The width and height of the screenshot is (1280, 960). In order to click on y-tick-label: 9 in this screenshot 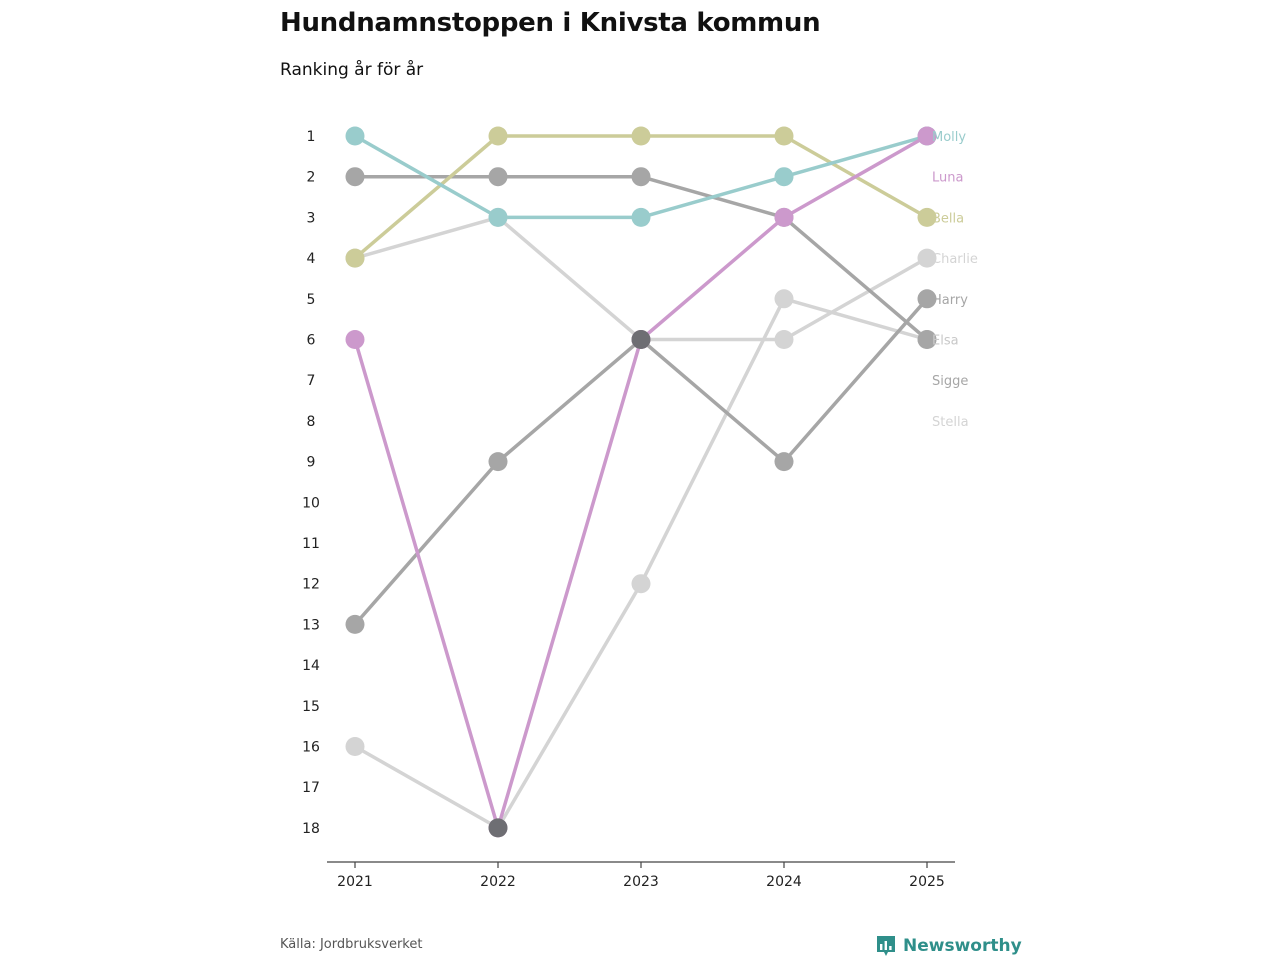, I will do `click(311, 463)`.